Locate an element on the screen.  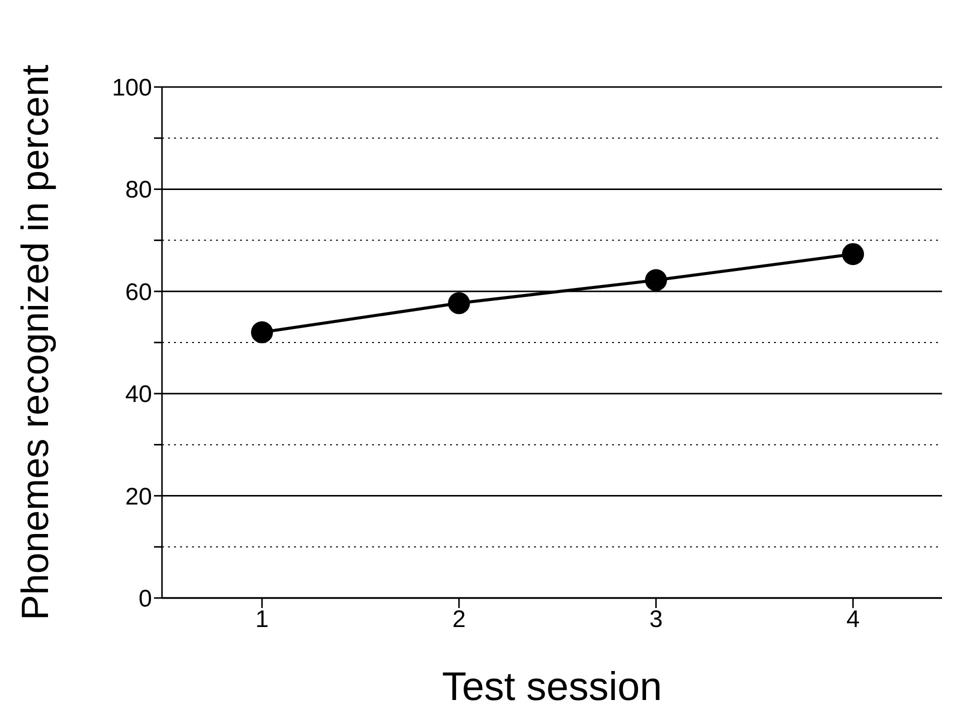
y-tick-label: 0 is located at coordinates (145, 599).